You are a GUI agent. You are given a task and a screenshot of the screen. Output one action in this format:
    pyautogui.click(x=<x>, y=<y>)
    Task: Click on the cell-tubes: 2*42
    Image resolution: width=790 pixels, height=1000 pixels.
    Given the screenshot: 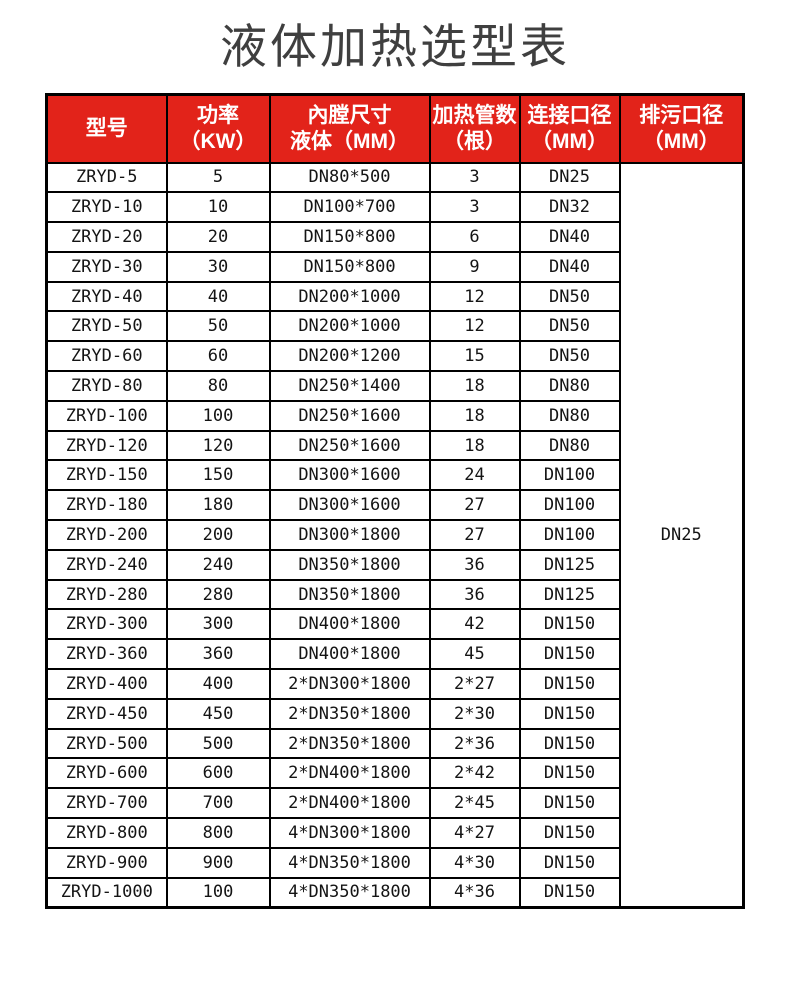 What is the action you would take?
    pyautogui.click(x=474, y=773)
    